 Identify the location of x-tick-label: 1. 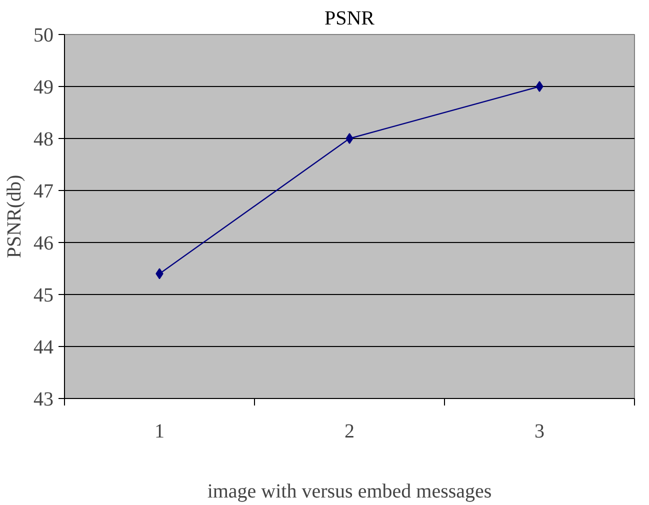
(159, 431).